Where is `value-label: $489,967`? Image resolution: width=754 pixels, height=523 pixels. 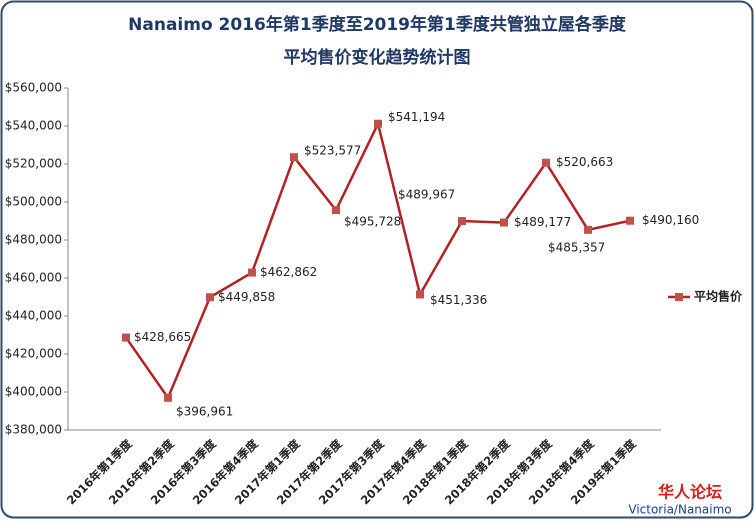
value-label: $489,967 is located at coordinates (426, 195).